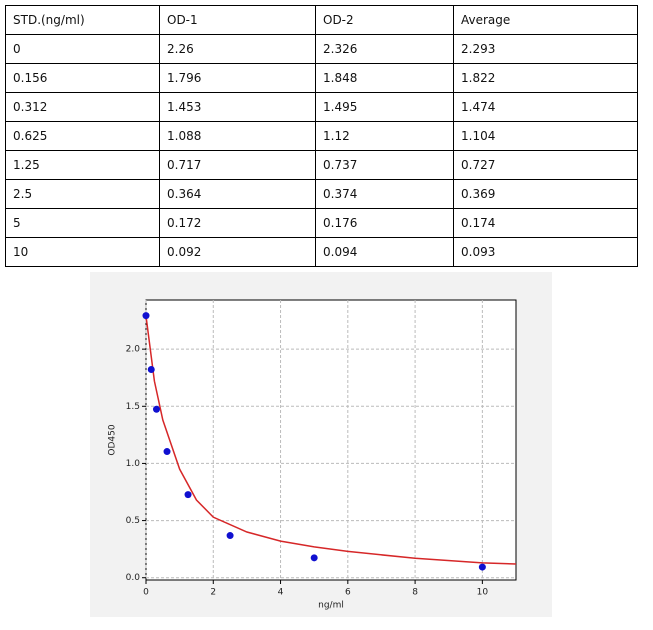  What do you see at coordinates (113, 439) in the screenshot?
I see `y-axis-label: OD450` at bounding box center [113, 439].